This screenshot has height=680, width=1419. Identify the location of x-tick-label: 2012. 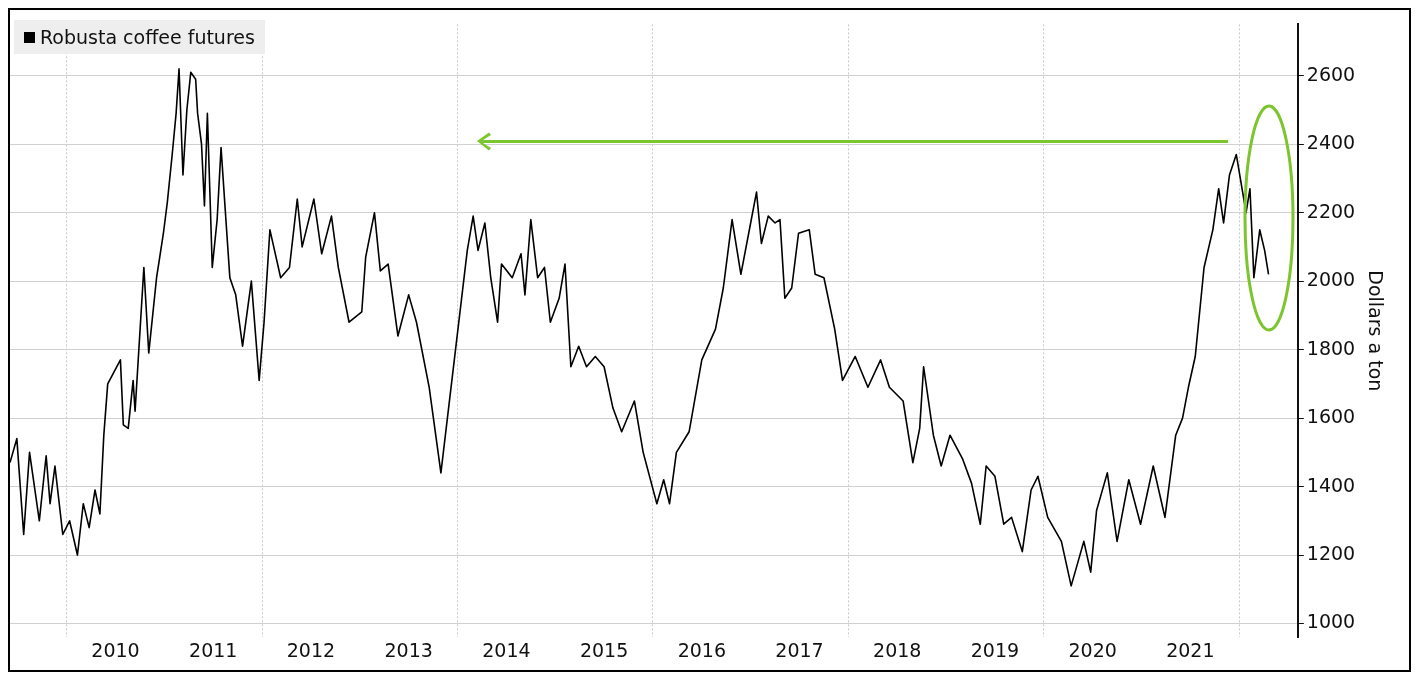
(311, 649).